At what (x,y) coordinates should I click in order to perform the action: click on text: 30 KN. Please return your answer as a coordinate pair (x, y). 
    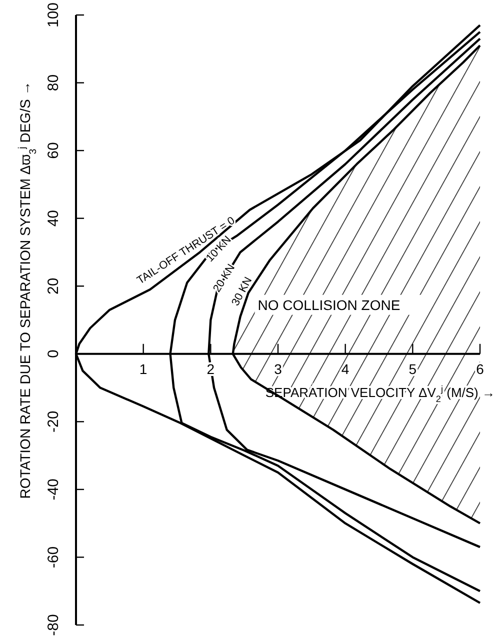
    Looking at the image, I should click on (242, 291).